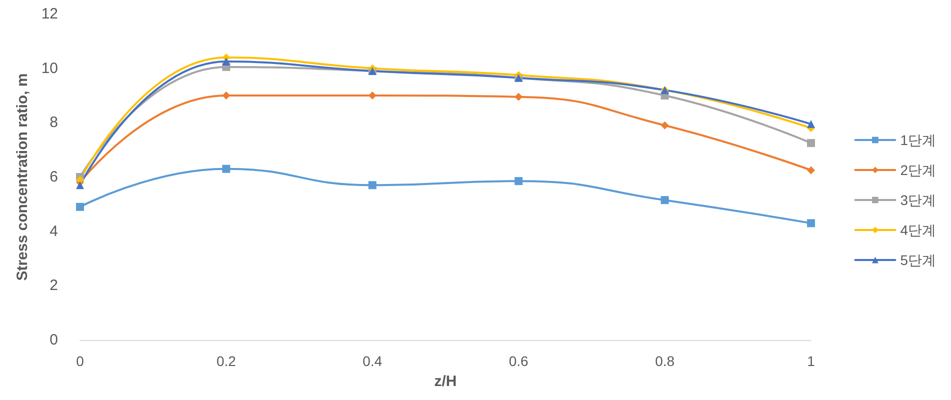  Describe the element at coordinates (54, 231) in the screenshot. I see `y-tick-label: 4` at that location.